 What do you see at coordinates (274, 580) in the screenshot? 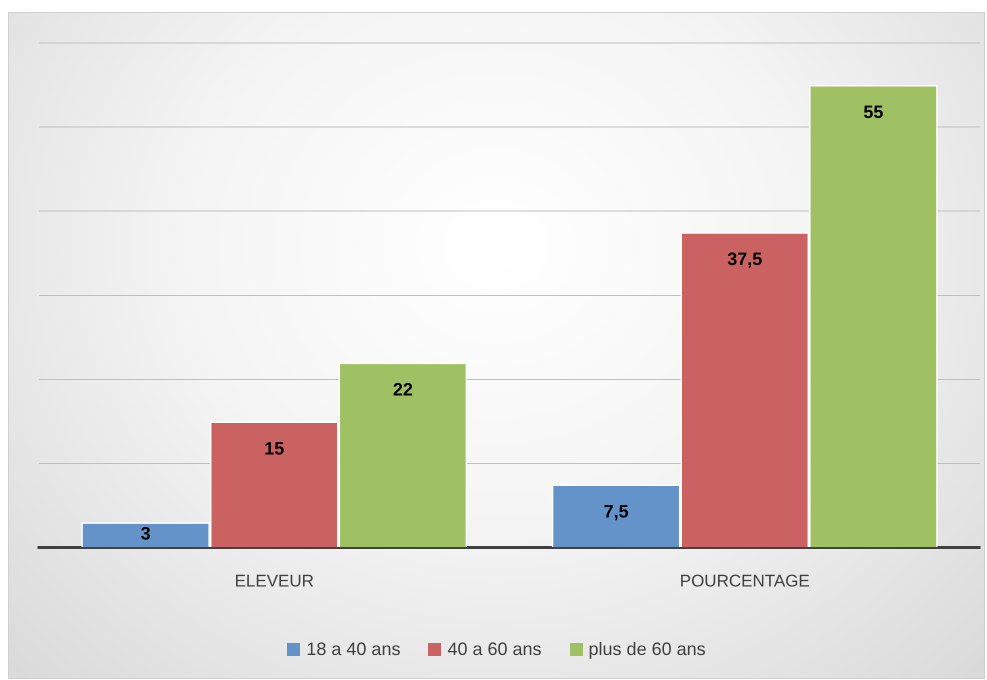
I see `x-tick-label: ELEVEUR` at bounding box center [274, 580].